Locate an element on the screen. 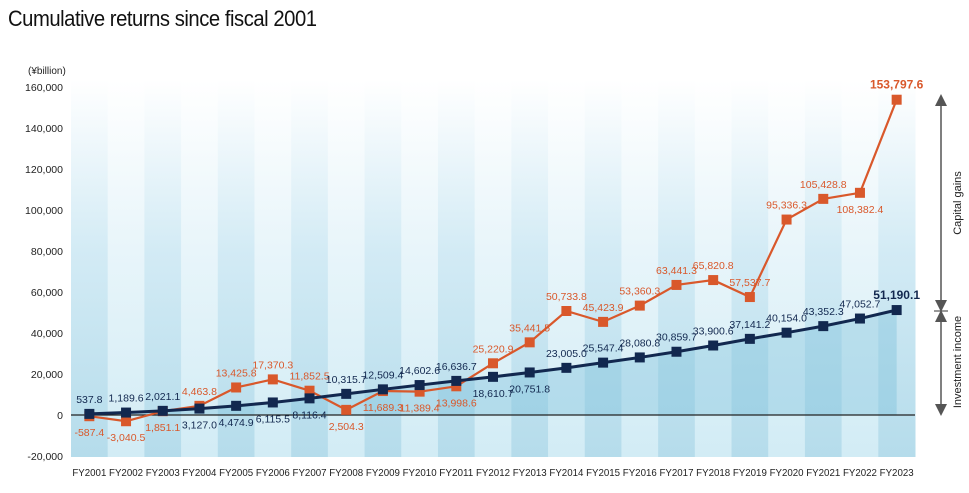  total-data-label: 11,389.4 is located at coordinates (420, 409).